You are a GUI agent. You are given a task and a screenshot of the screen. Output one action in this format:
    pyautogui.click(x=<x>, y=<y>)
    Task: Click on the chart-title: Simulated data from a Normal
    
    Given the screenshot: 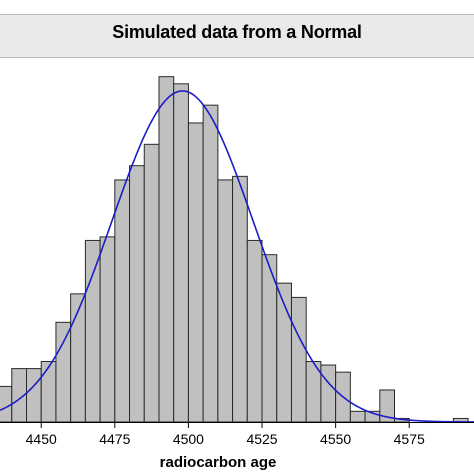 What is the action you would take?
    pyautogui.click(x=237, y=32)
    